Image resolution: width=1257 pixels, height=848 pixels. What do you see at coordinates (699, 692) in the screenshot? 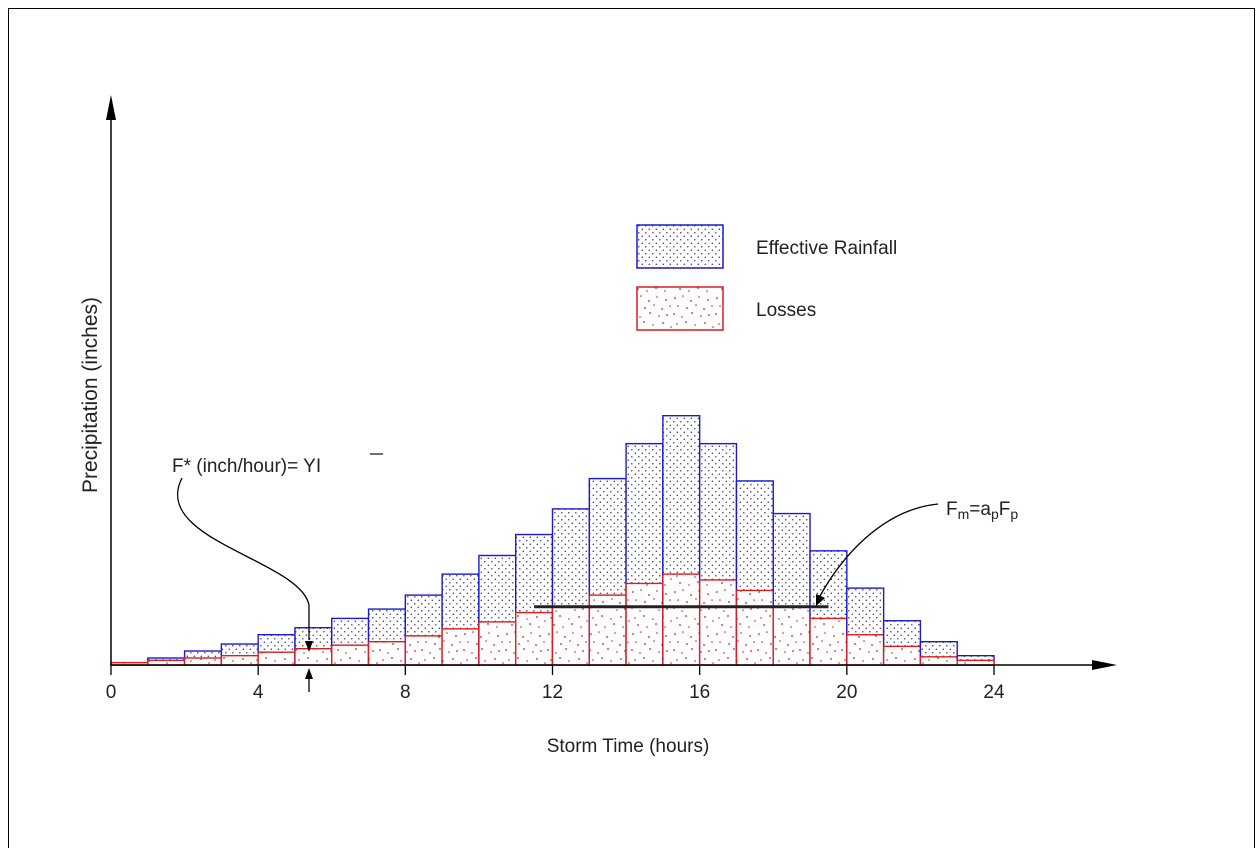
I see `x-tick-label: 16` at bounding box center [699, 692].